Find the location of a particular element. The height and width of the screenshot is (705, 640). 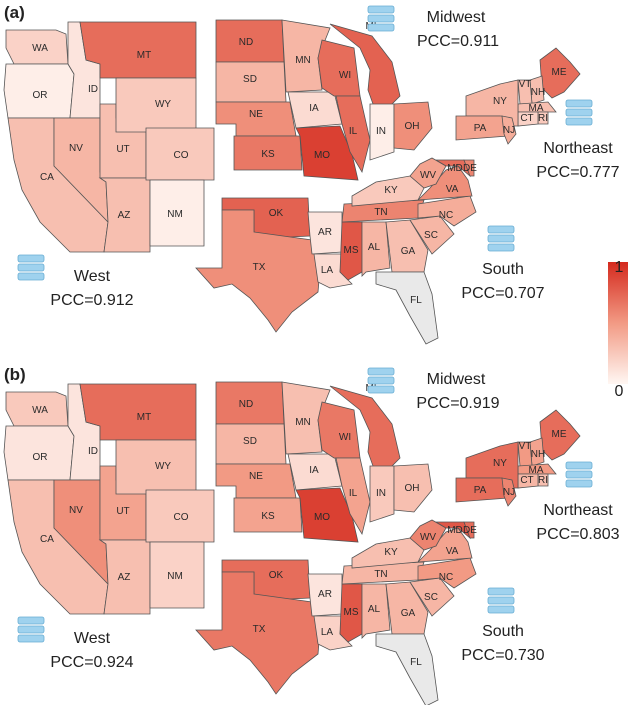

state-label: NC is located at coordinates (446, 215).